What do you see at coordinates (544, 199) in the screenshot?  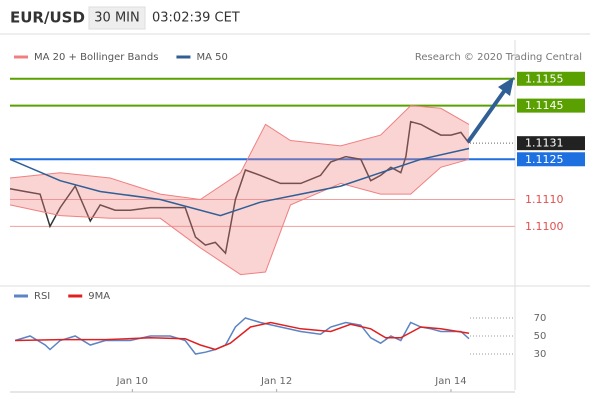 I see `level-label: 1.1110` at bounding box center [544, 199].